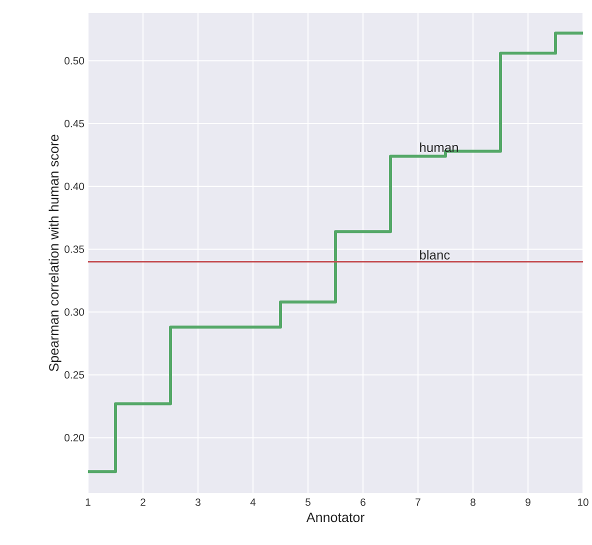 The height and width of the screenshot is (545, 592). I want to click on series-label: human, so click(439, 147).